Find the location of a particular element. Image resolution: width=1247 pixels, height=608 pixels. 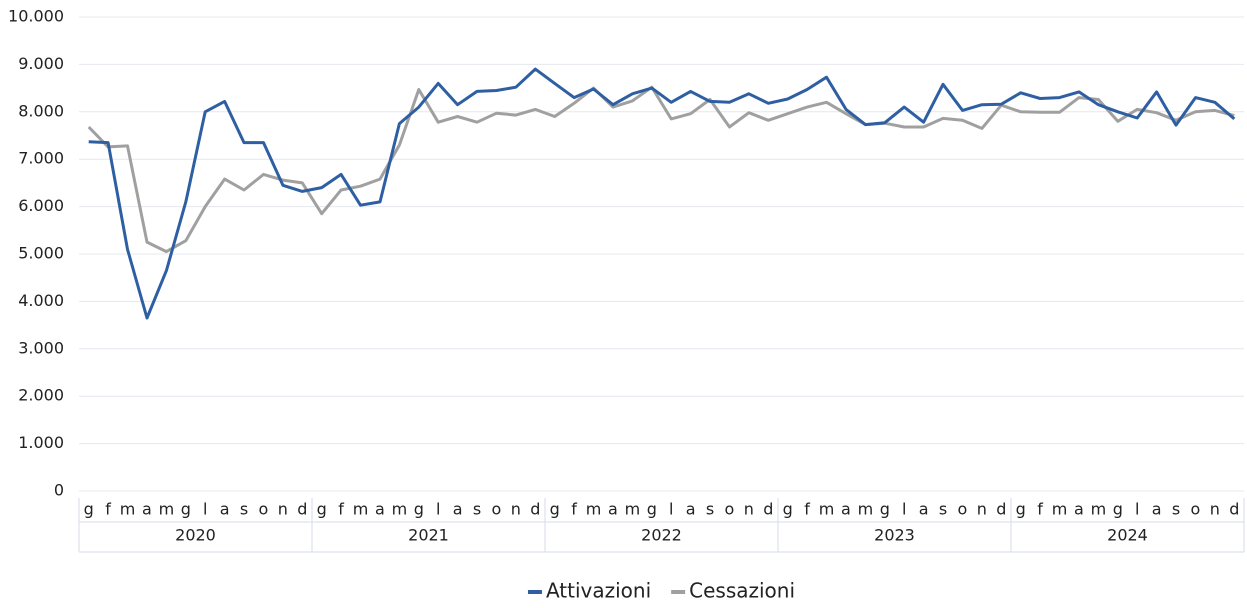

y-tick-label: 1.000 is located at coordinates (41, 442).